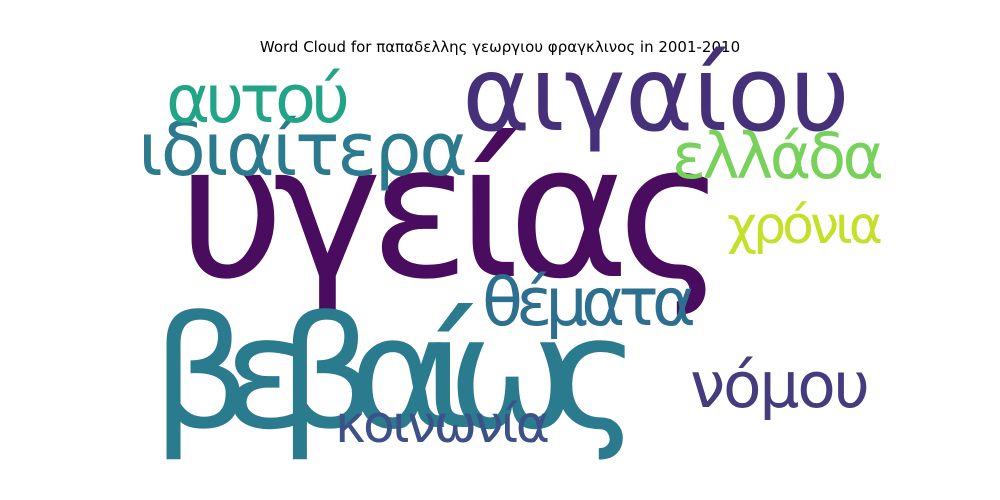 This screenshot has width=1000, height=500. I want to click on word-7: ελλάδα, so click(778, 156).